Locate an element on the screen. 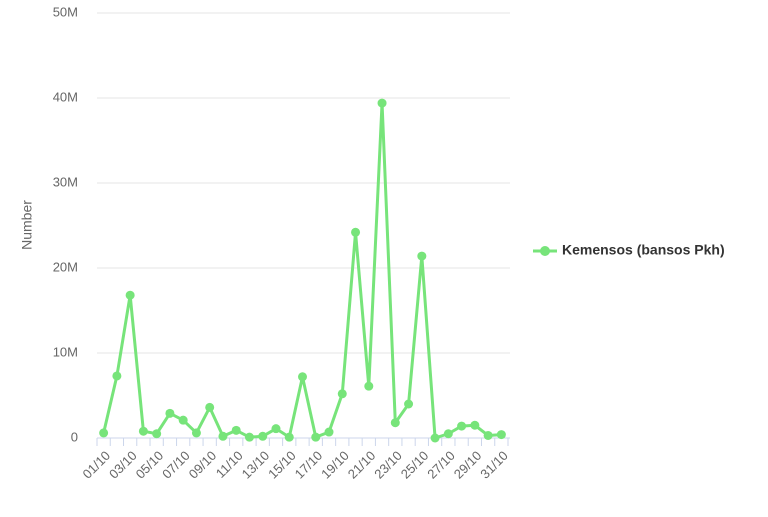 This screenshot has width=768, height=517. x-tick-label: 17/10 is located at coordinates (309, 465).